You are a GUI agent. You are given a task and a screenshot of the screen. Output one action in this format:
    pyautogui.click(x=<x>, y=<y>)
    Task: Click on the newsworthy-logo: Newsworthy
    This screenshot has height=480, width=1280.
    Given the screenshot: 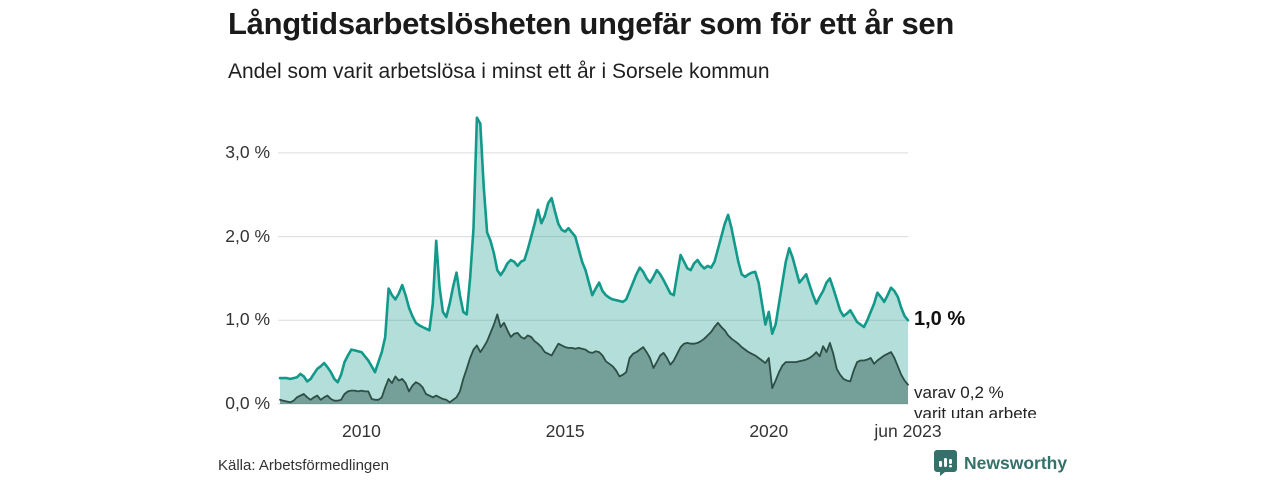 What is the action you would take?
    pyautogui.click(x=1000, y=463)
    